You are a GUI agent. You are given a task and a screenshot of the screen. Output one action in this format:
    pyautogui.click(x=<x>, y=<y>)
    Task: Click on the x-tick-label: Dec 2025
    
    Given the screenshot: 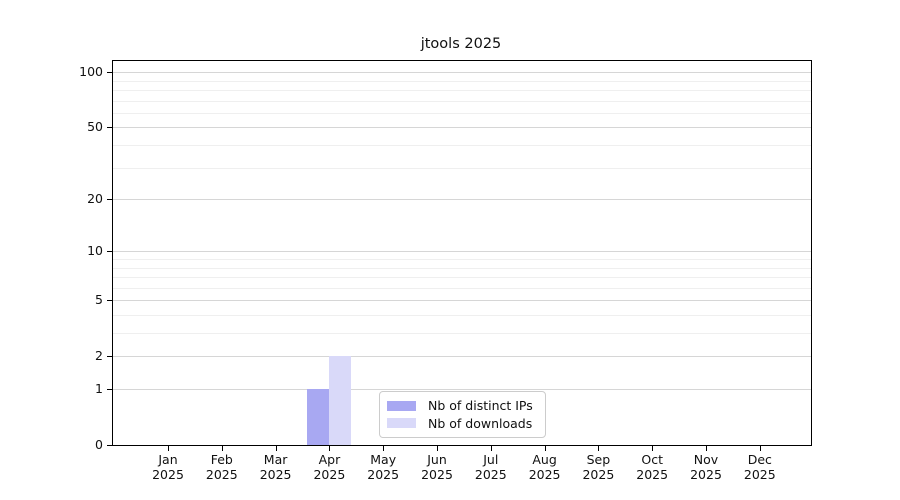 What is the action you would take?
    pyautogui.click(x=760, y=467)
    